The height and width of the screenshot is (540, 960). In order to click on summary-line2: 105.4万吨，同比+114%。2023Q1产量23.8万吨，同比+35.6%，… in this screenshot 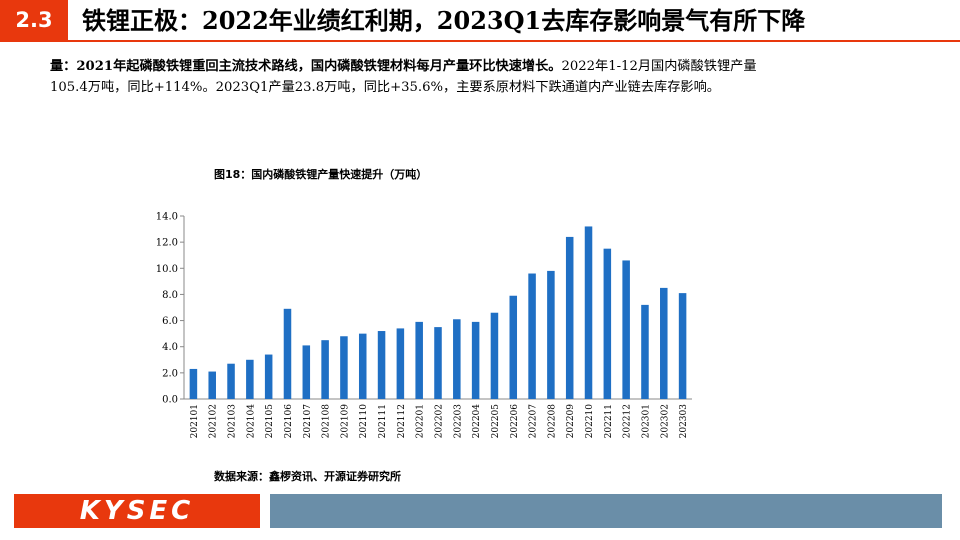, I will do `click(385, 87)`.